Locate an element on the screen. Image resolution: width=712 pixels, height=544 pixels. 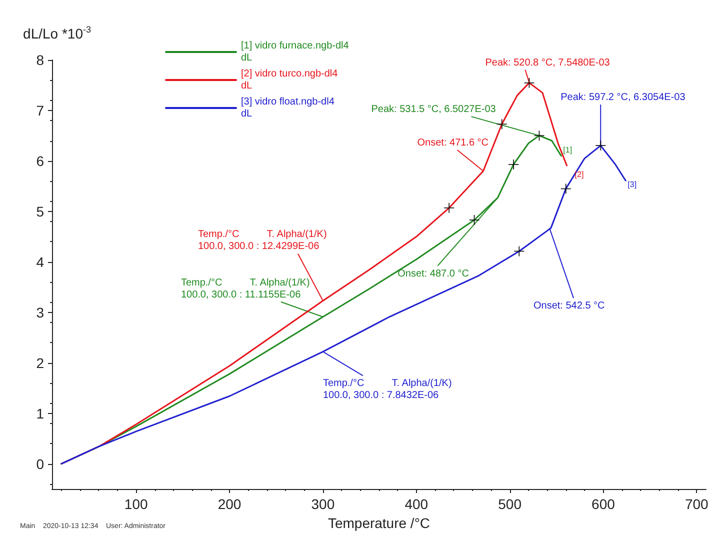
annotation: [1] is located at coordinates (567, 149).